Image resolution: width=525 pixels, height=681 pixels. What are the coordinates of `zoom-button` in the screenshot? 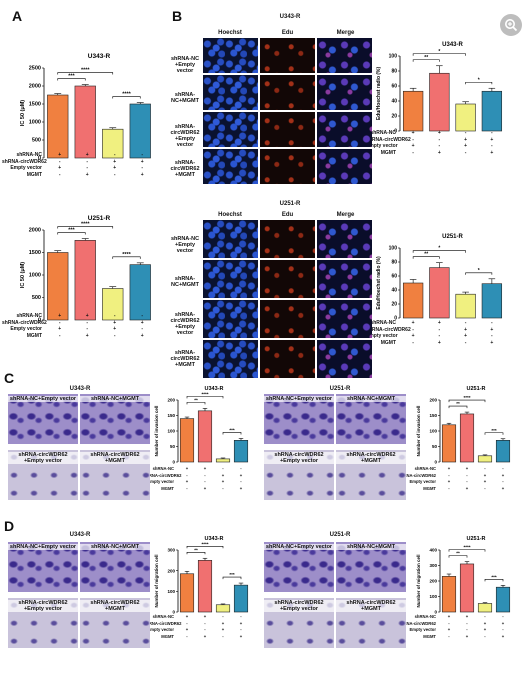 It's located at (511, 25).